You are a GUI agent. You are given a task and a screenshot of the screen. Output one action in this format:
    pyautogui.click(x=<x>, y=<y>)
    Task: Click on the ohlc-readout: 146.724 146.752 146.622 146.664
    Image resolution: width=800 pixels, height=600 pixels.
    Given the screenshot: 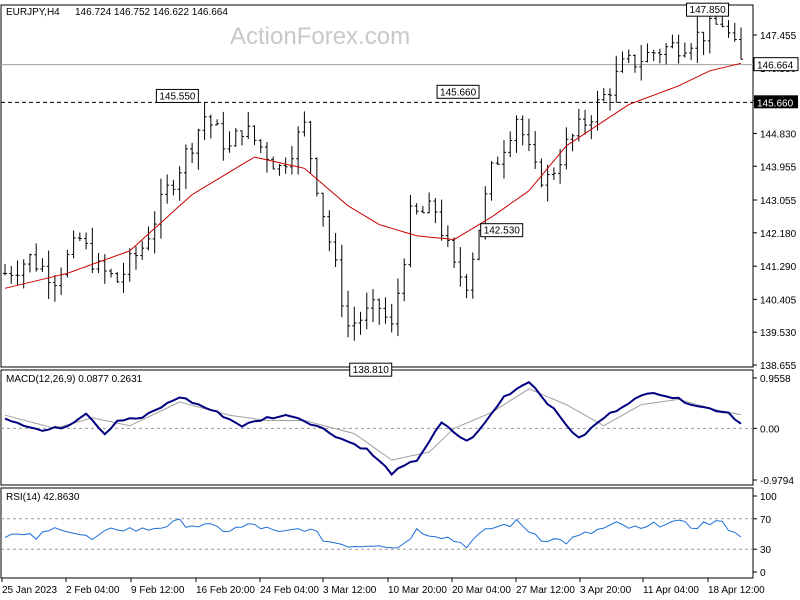 What is the action you would take?
    pyautogui.click(x=151, y=12)
    